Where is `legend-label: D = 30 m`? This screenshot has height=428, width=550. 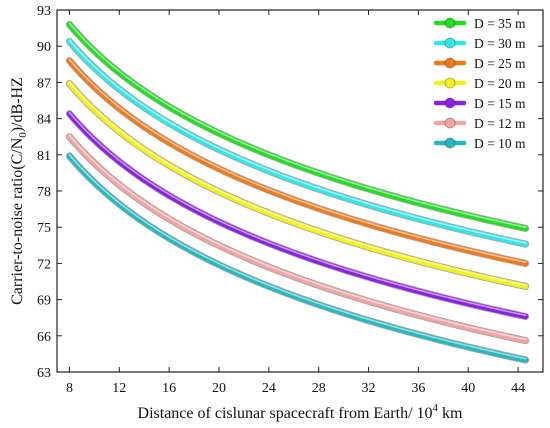 legend-label: D = 30 m is located at coordinates (500, 43).